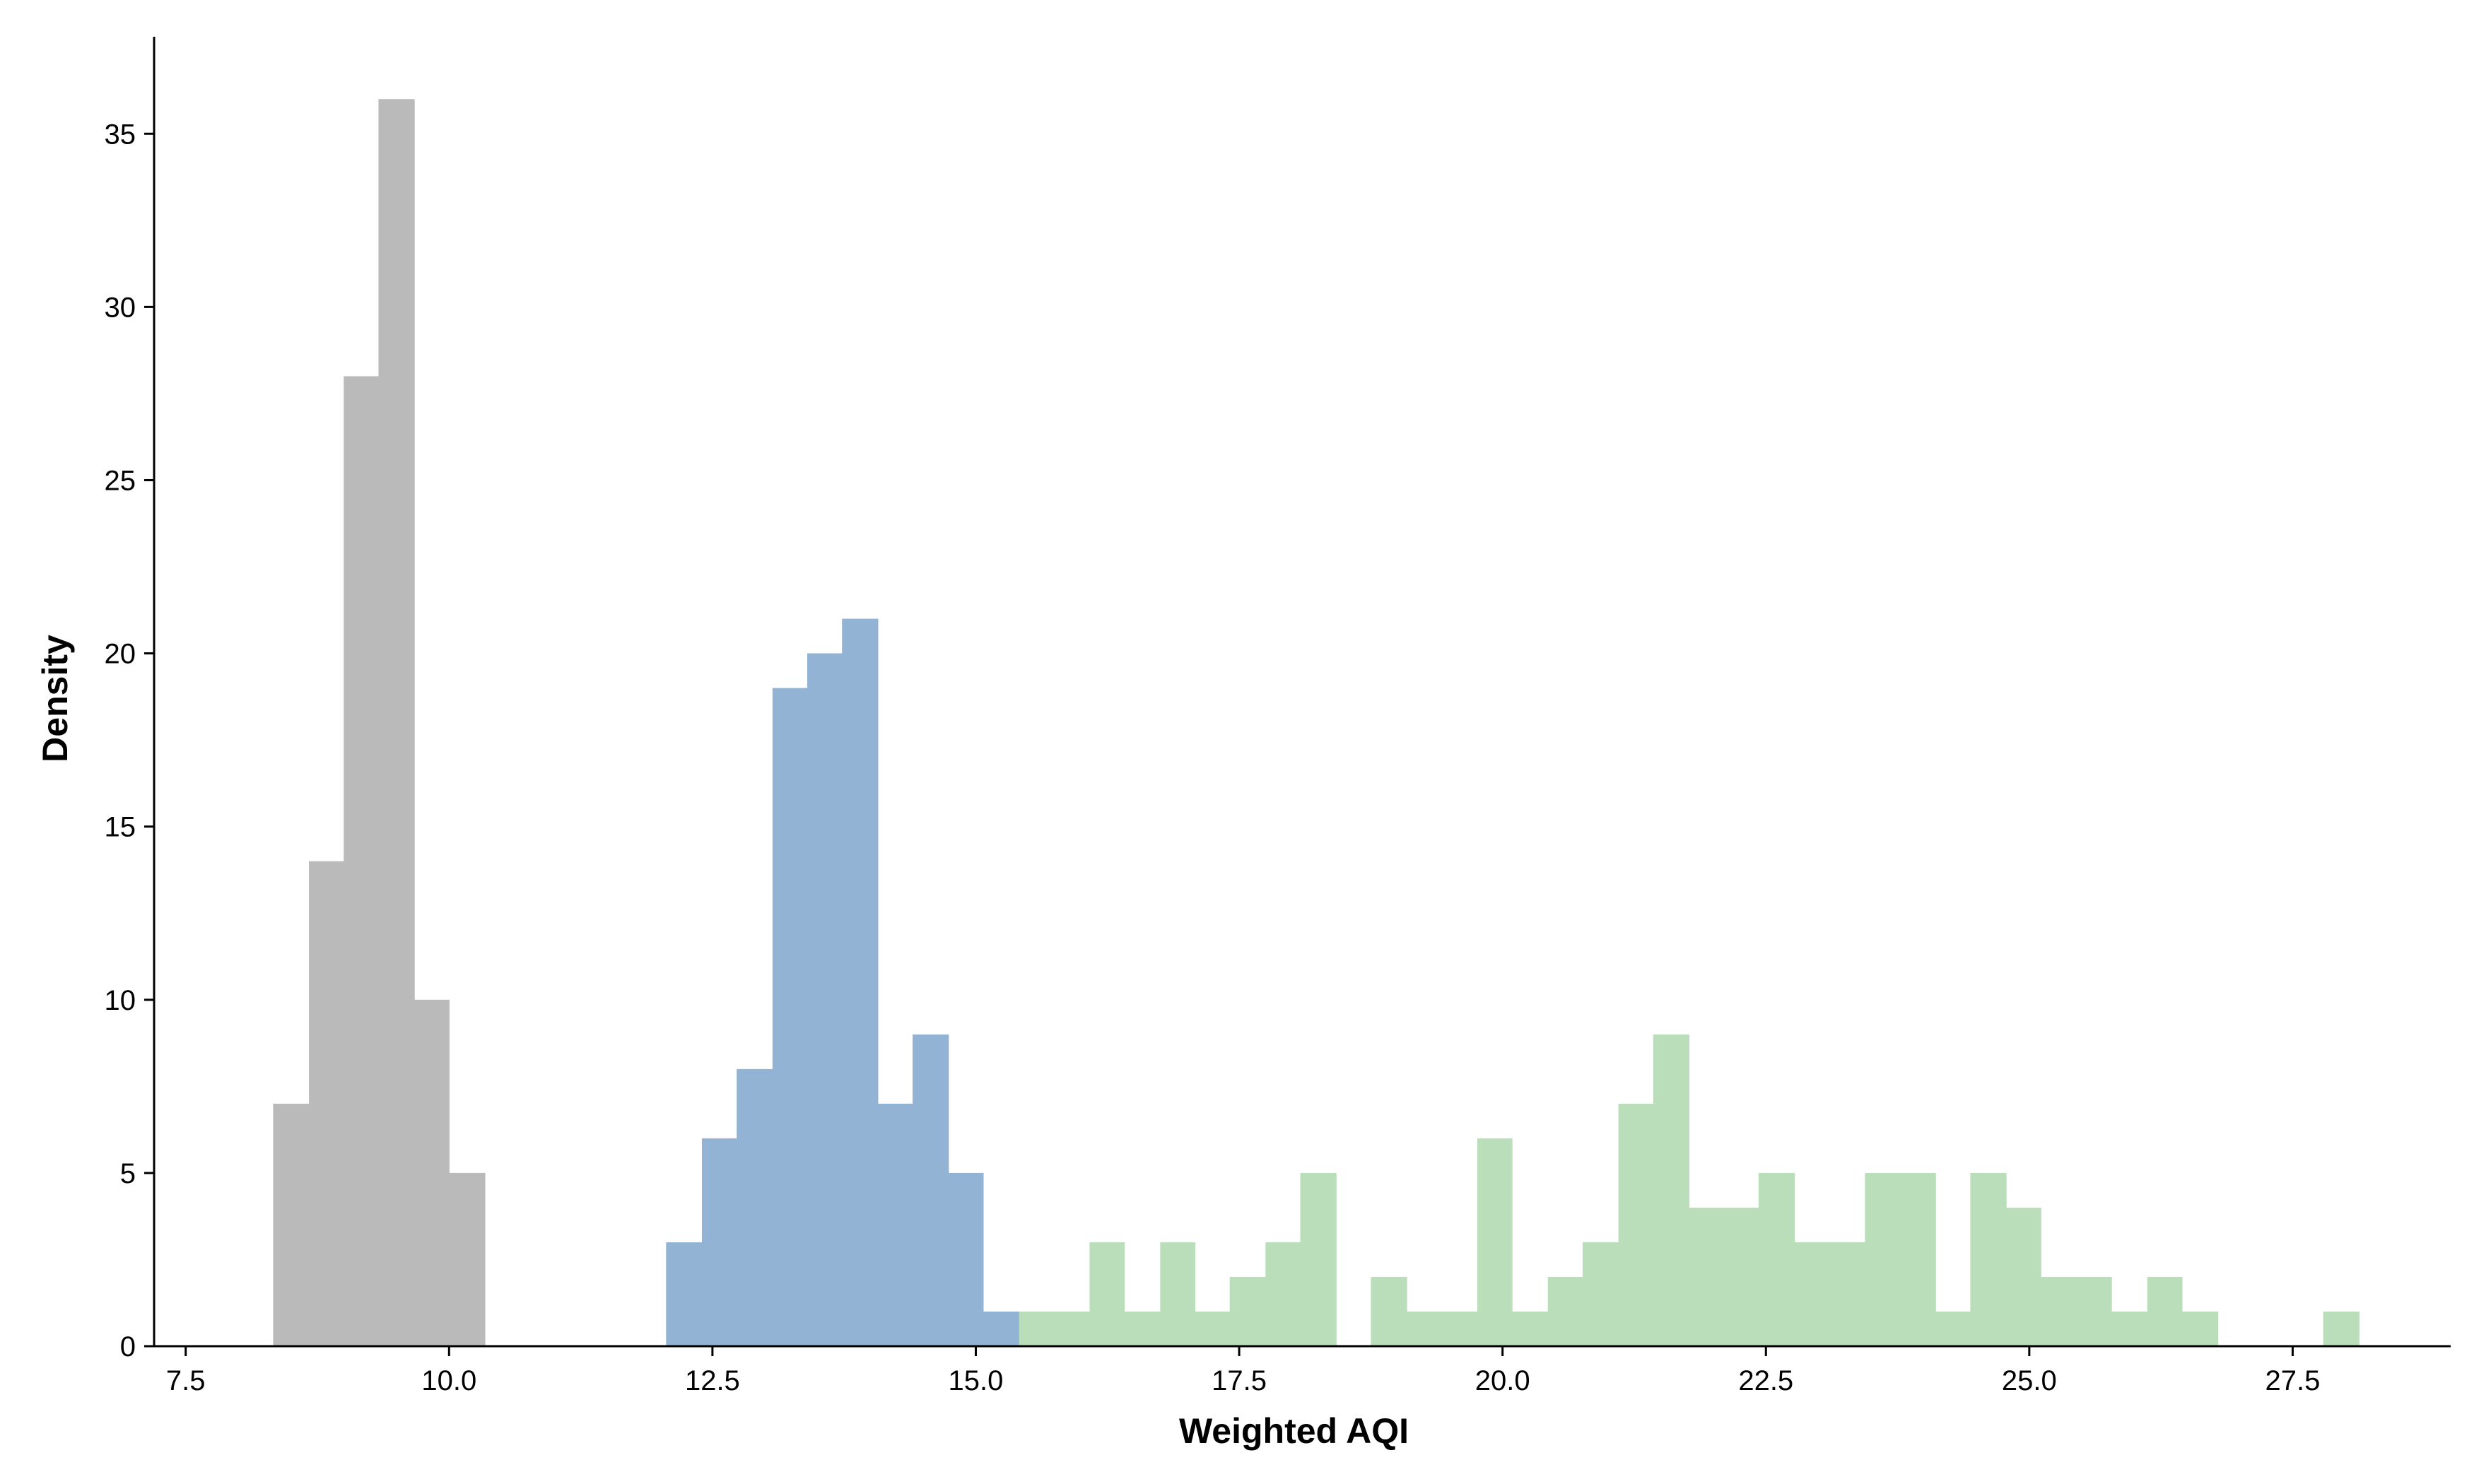 Image resolution: width=2474 pixels, height=1484 pixels. Describe the element at coordinates (2129, 1328) in the screenshot. I see `histogram-bar-s2-b30` at that location.